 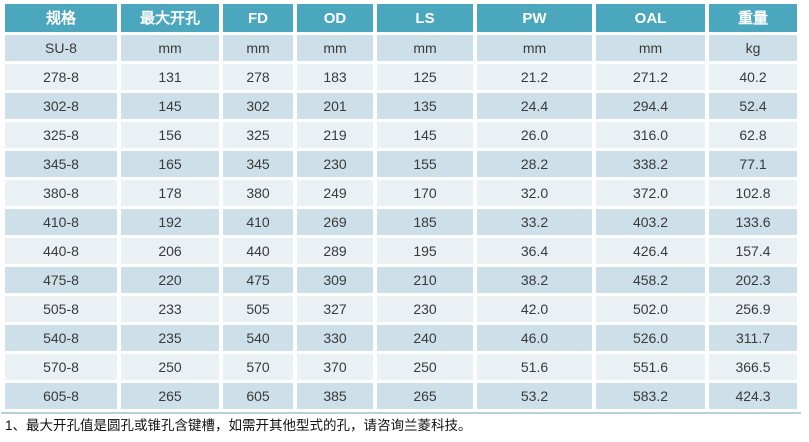 What do you see at coordinates (170, 222) in the screenshot?
I see `table-cell: 192` at bounding box center [170, 222].